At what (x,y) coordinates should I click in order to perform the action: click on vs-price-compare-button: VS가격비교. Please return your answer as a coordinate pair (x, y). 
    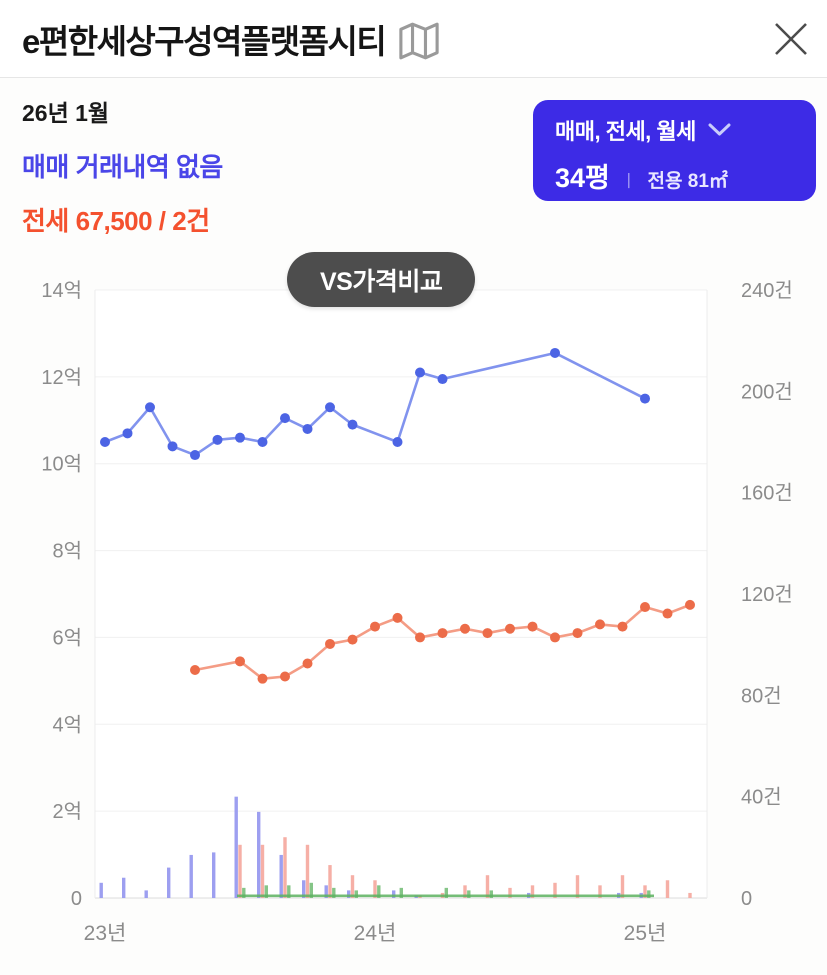
    Looking at the image, I should click on (381, 279).